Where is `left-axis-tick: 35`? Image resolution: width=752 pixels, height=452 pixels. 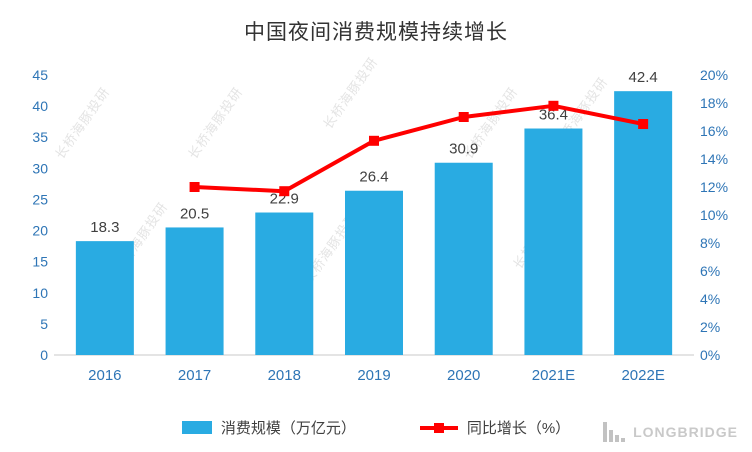
left-axis-tick: 35 is located at coordinates (40, 137).